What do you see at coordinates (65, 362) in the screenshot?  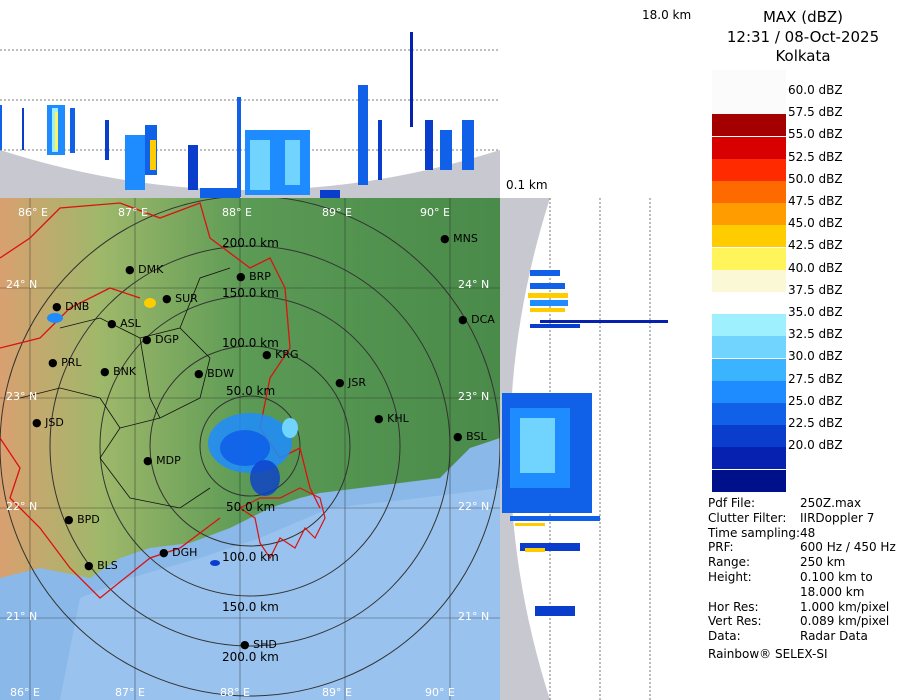 I see `city-prl: ● PRL` at bounding box center [65, 362].